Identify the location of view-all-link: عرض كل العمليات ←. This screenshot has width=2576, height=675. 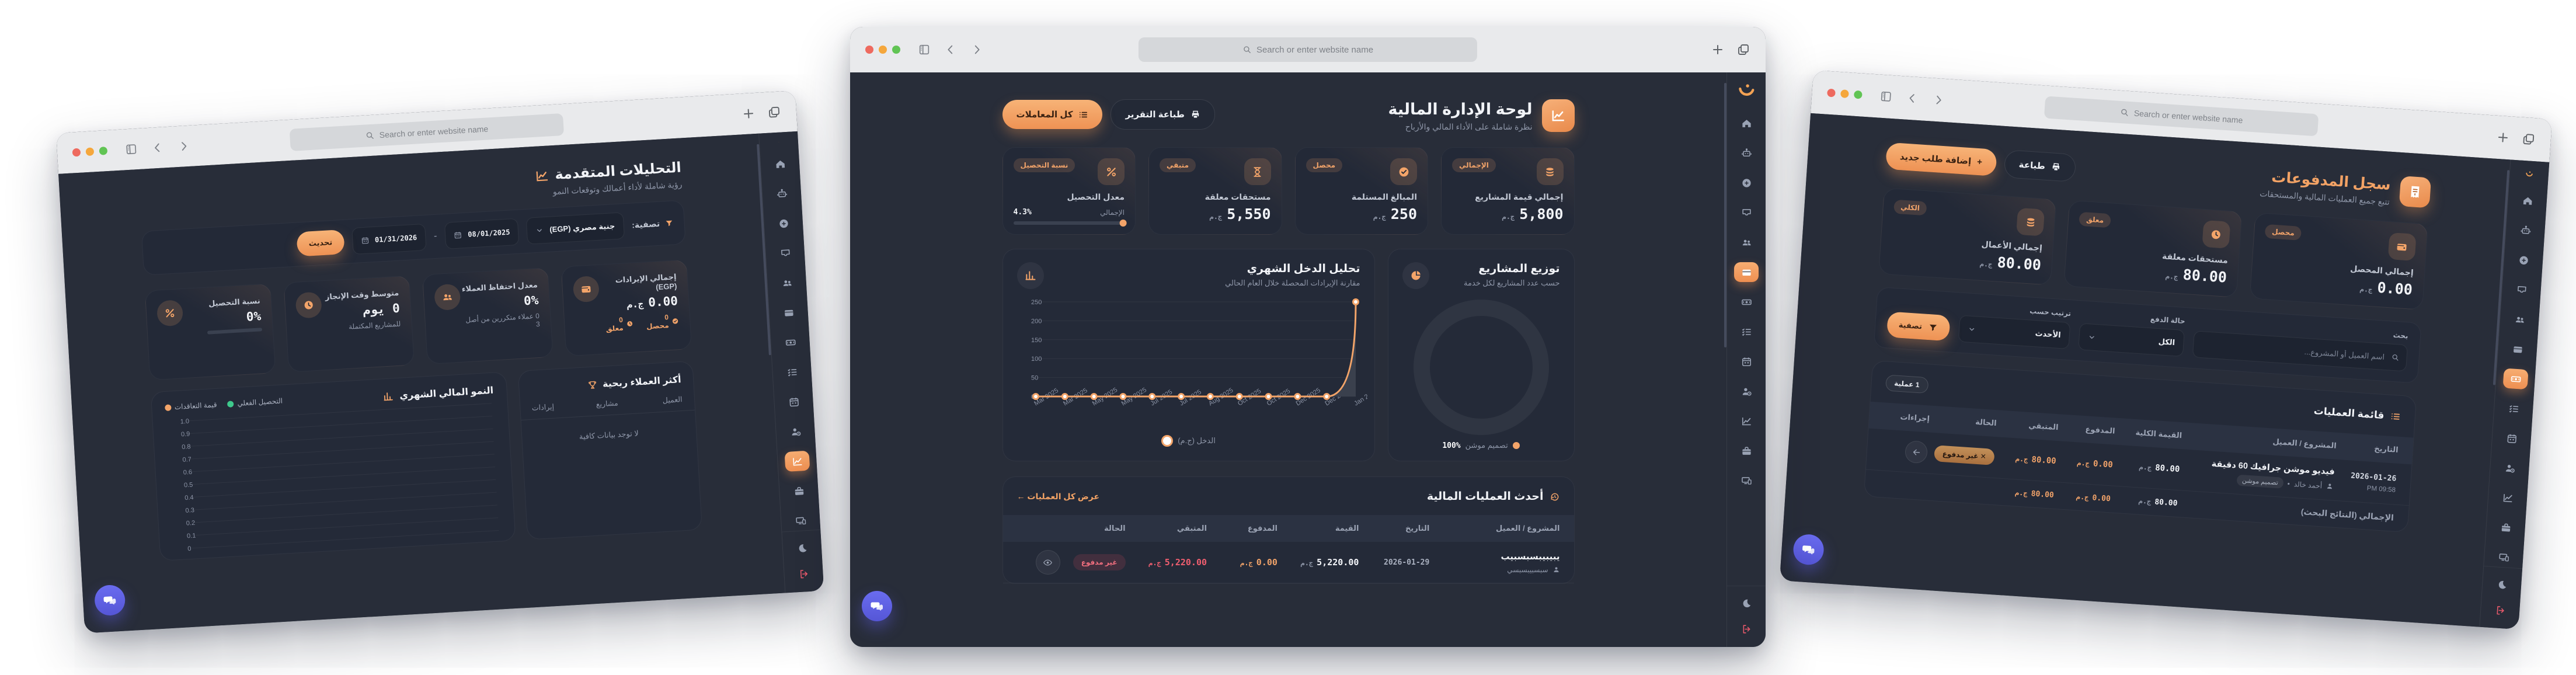
(1058, 496).